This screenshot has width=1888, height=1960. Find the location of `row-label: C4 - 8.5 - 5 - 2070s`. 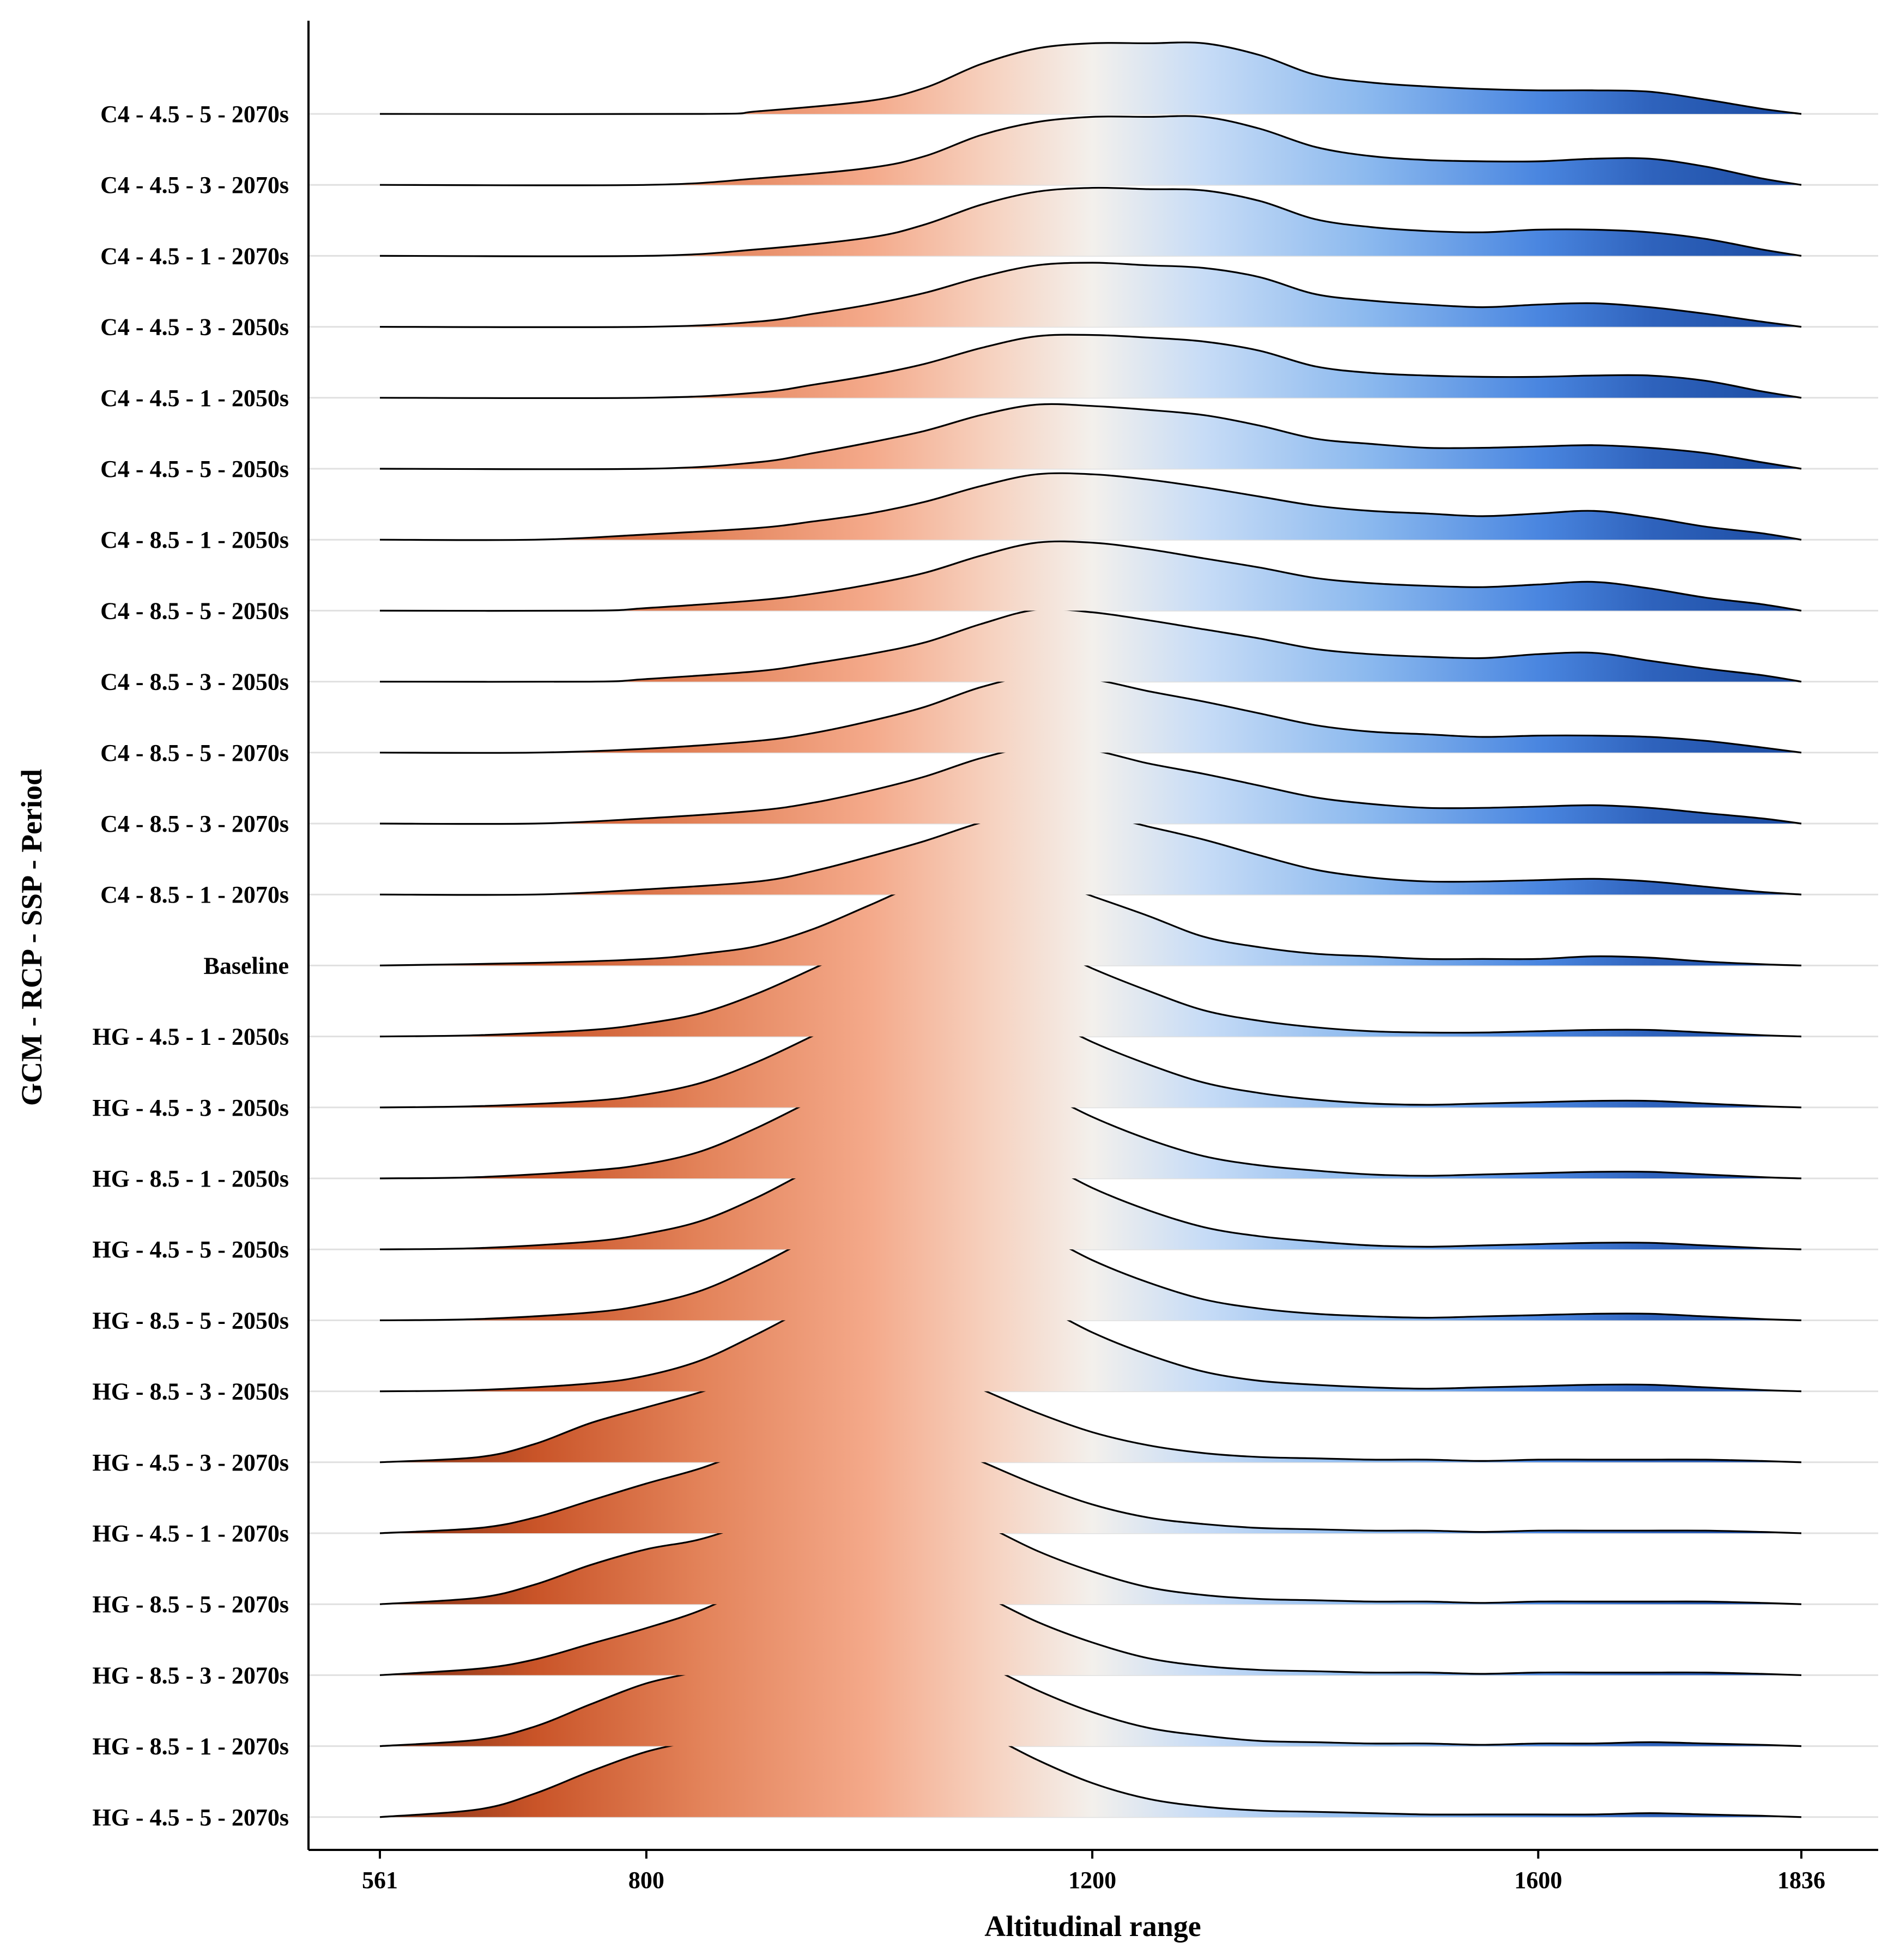

row-label: C4 - 8.5 - 5 - 2070s is located at coordinates (194, 753).